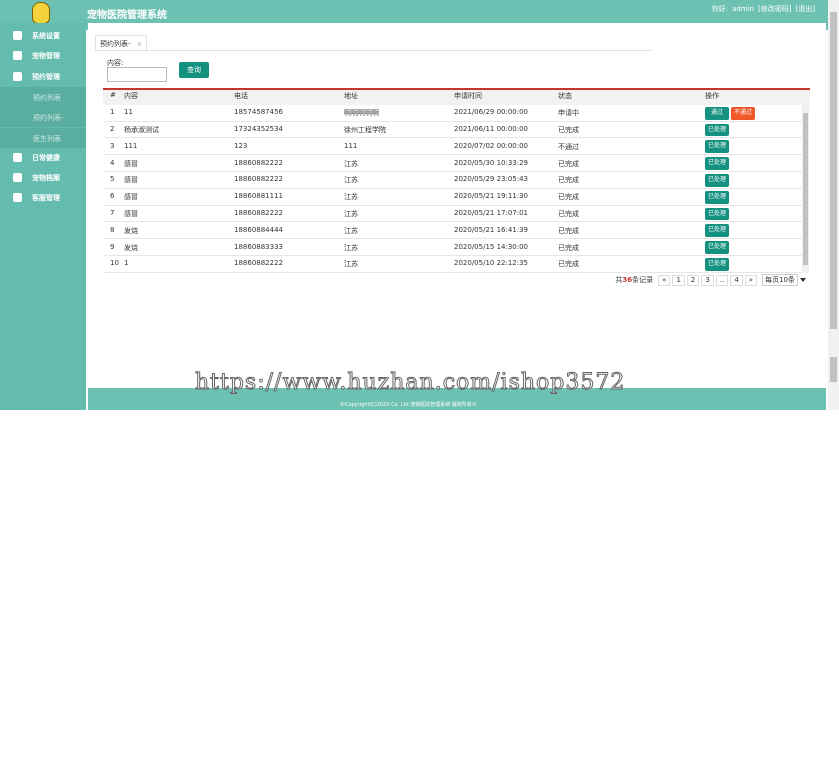  Describe the element at coordinates (139, 44) in the screenshot. I see `tab-close: ×` at that location.